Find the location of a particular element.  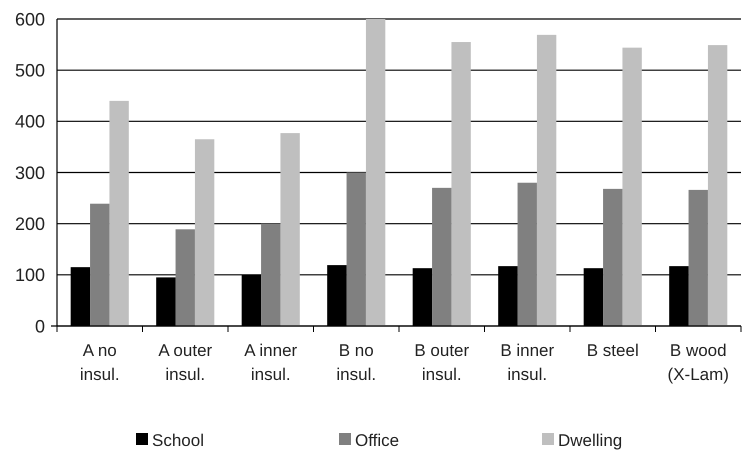

x-tick-label: B no insul. is located at coordinates (356, 362).